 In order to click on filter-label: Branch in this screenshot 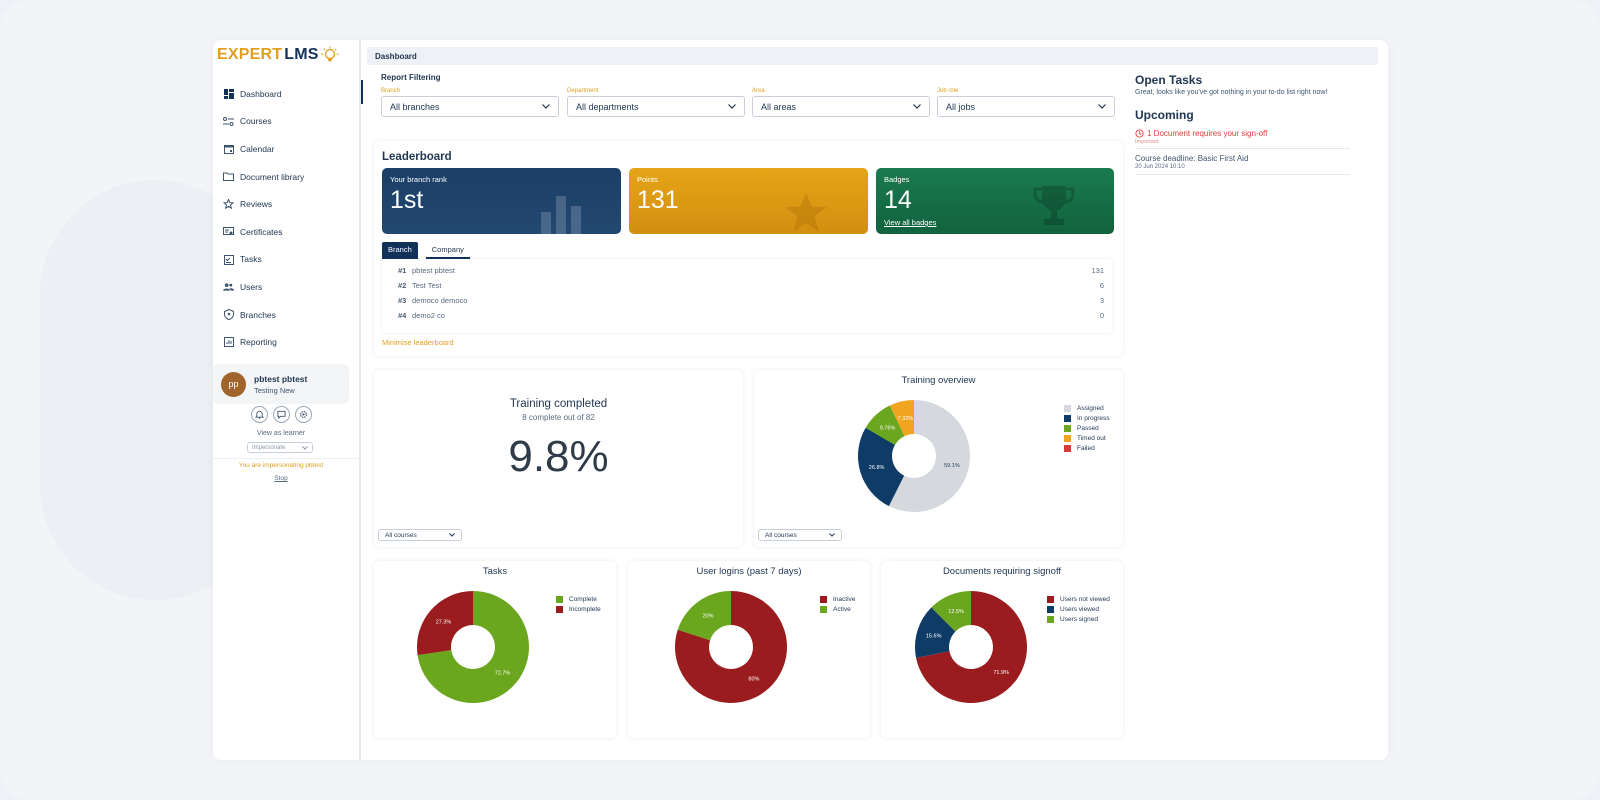, I will do `click(391, 91)`.